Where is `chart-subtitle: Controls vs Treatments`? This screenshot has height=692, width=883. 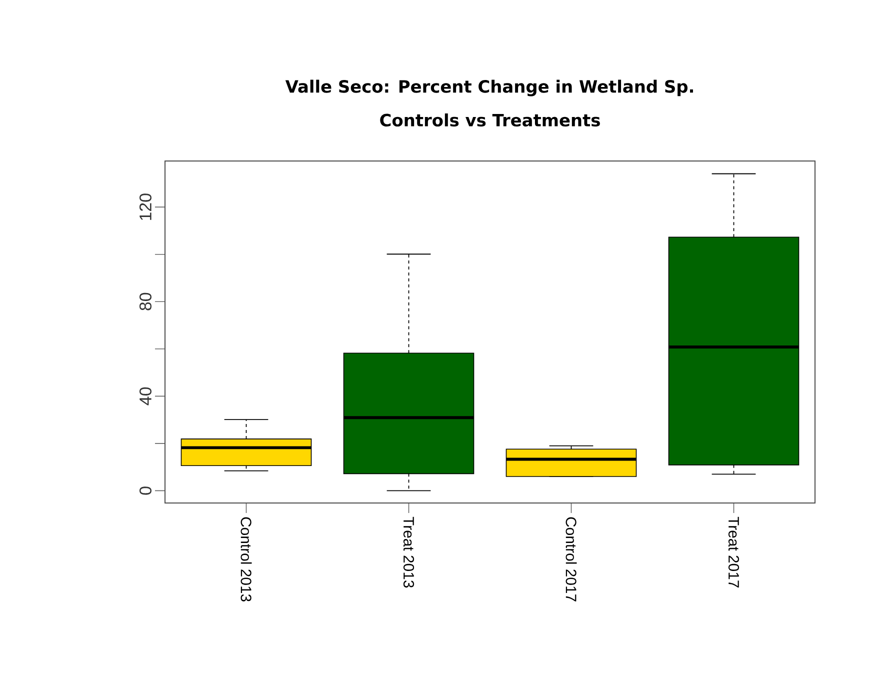 chart-subtitle: Controls vs Treatments is located at coordinates (490, 120).